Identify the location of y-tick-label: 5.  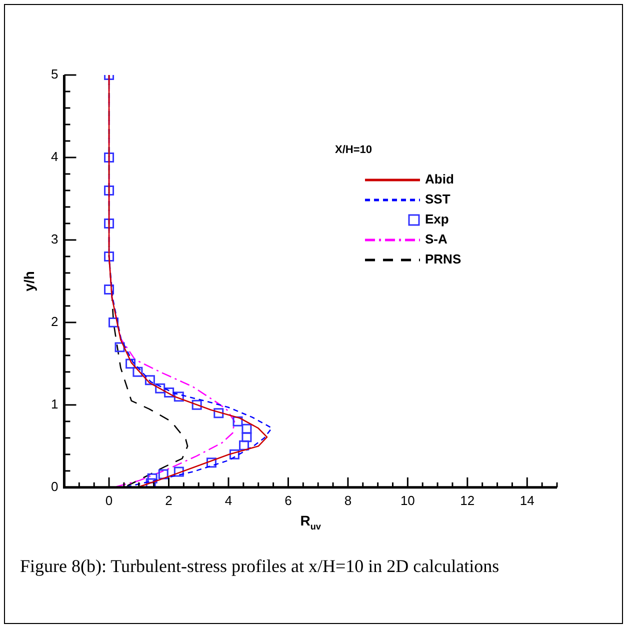
(54, 74).